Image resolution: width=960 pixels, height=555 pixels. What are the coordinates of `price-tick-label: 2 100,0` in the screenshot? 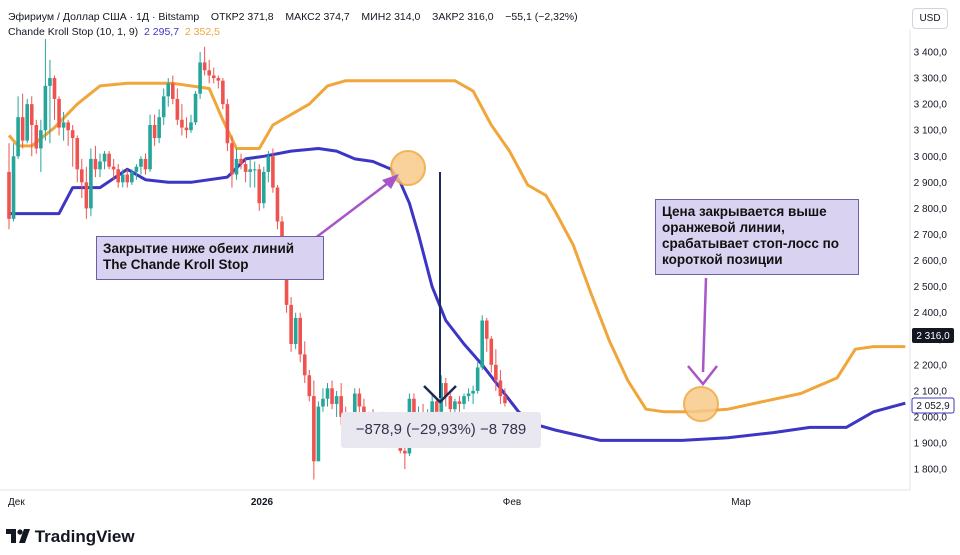 It's located at (931, 391).